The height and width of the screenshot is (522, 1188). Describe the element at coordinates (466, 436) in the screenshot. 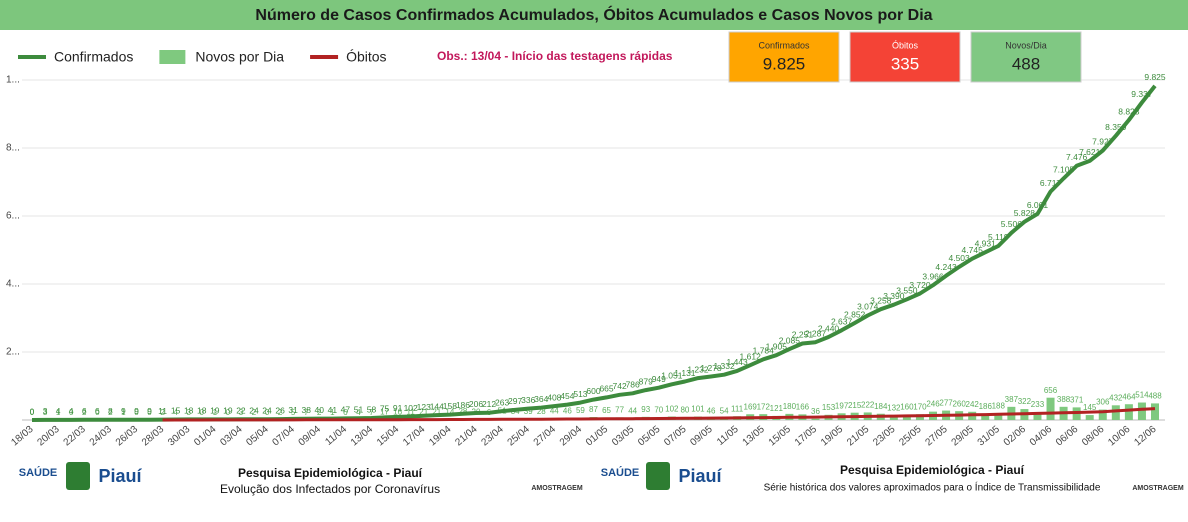

I see `x-tick-label: 21/04` at that location.